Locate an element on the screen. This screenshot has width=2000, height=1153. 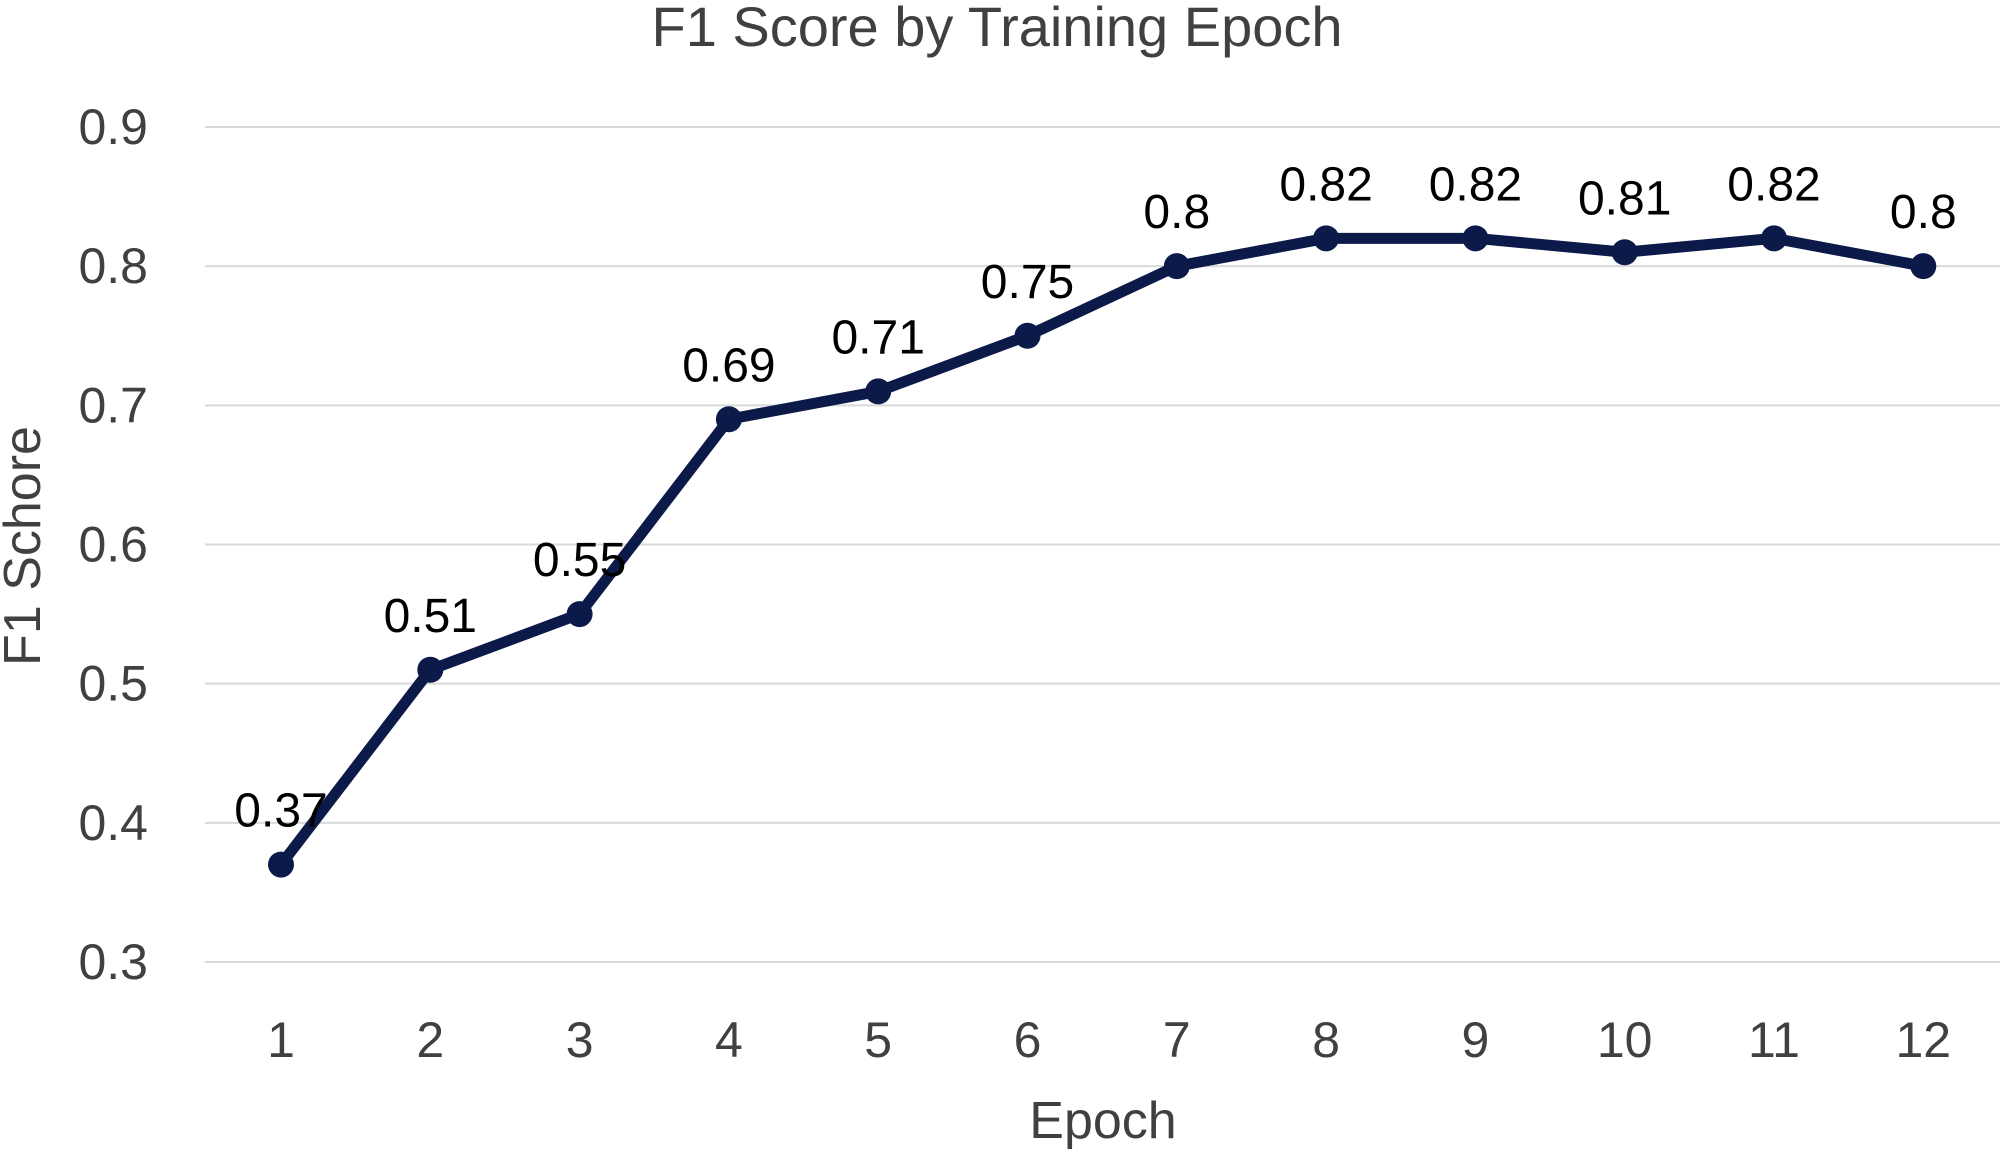
data-label: 0.71 is located at coordinates (877, 337).